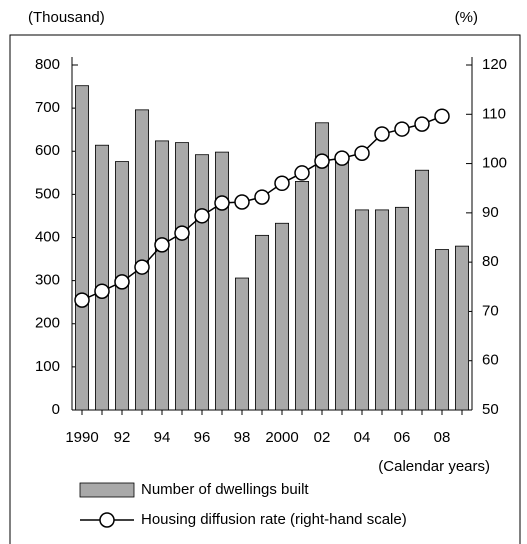 This screenshot has width=527, height=544. What do you see at coordinates (490, 261) in the screenshot?
I see `y2-tick-label: 80` at bounding box center [490, 261].